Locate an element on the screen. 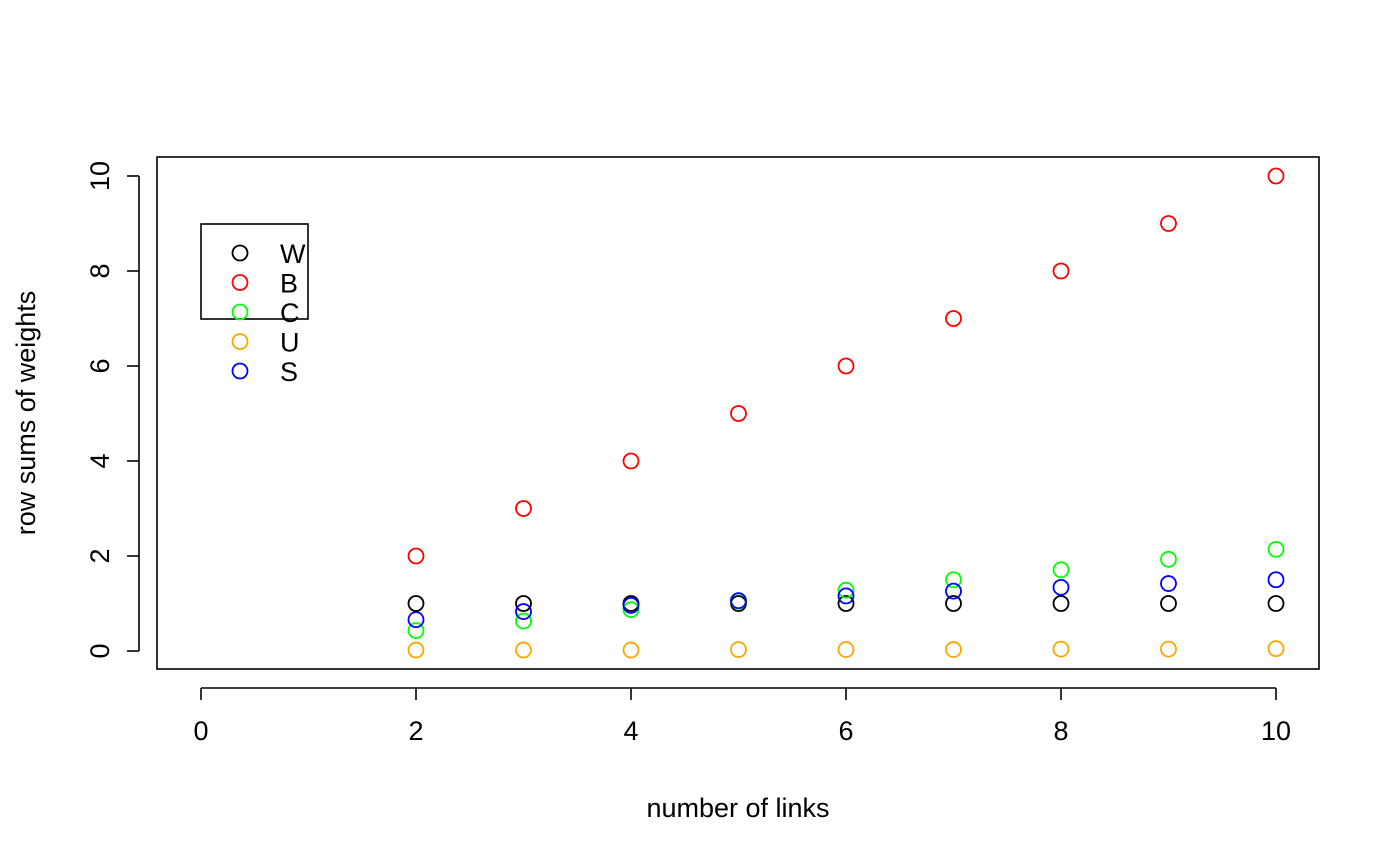  legend-label: S is located at coordinates (289, 372).